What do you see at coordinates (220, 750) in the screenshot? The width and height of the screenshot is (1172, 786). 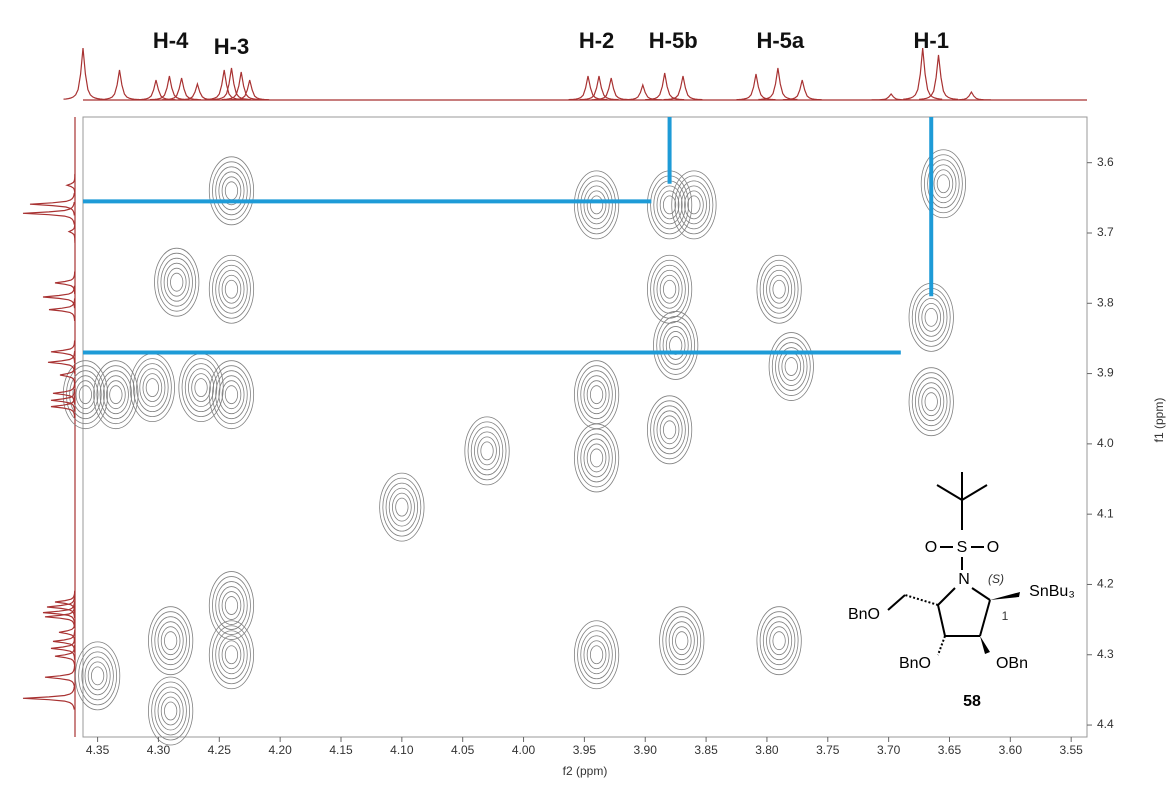 I see `x-tick-label: 4.25` at bounding box center [220, 750].